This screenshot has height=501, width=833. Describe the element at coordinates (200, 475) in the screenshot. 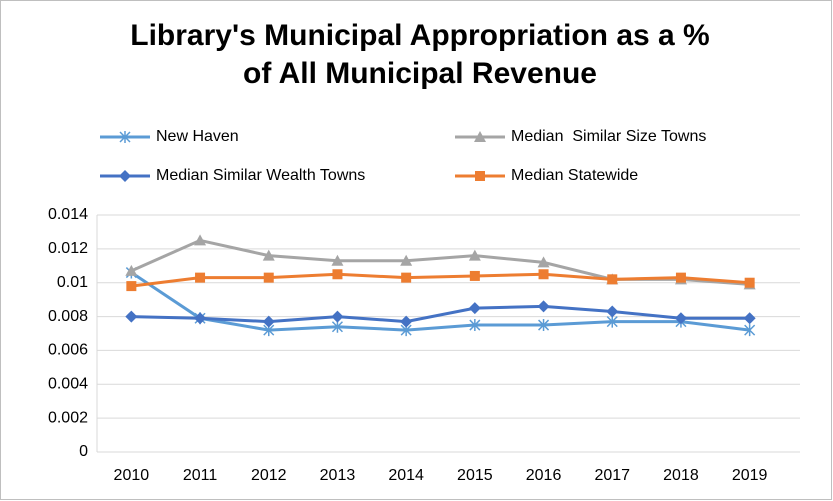

I see `x-tick-label: 2011` at that location.